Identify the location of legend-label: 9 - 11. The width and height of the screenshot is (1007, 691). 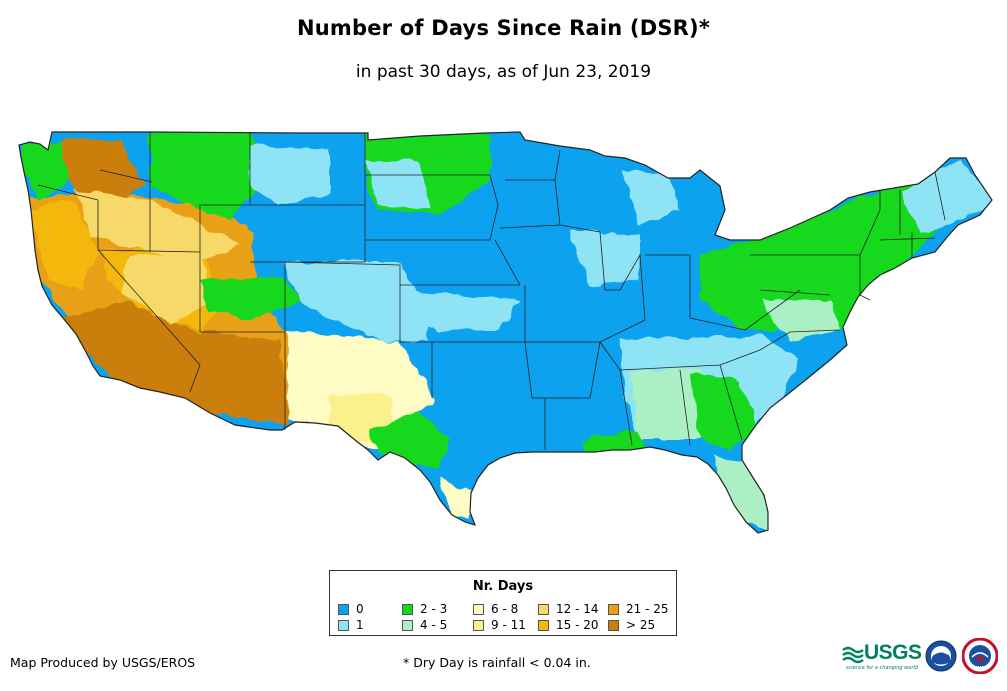
(508, 625).